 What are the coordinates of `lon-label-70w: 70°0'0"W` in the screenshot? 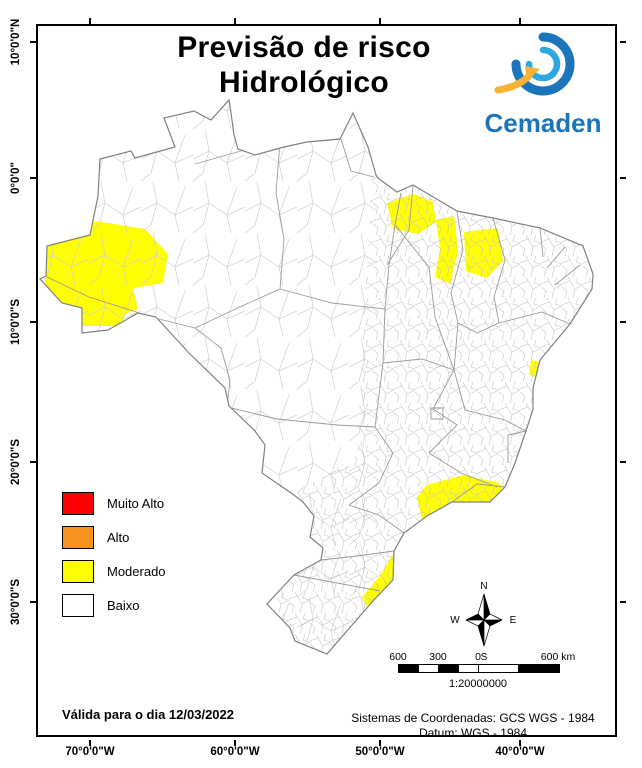 It's located at (90, 752).